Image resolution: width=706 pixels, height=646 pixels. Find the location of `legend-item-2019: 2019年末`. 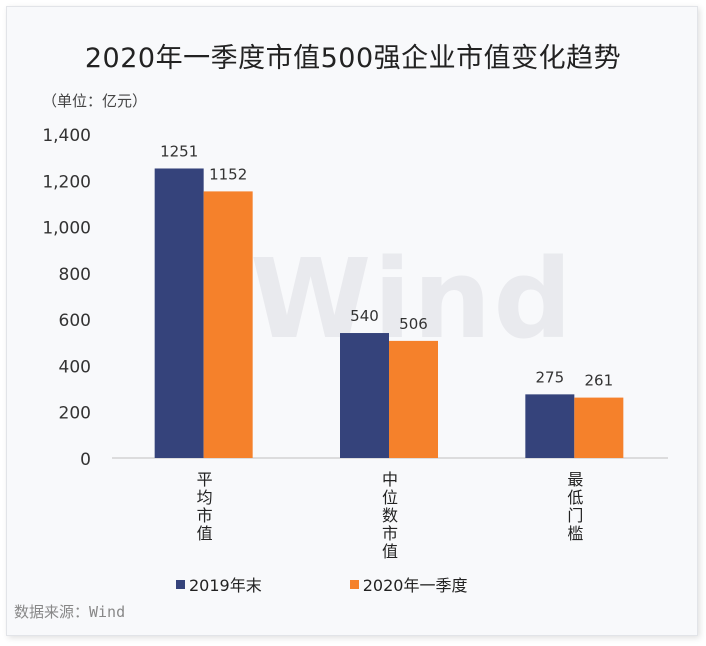

legend-item-2019: 2019年末 is located at coordinates (219, 584).